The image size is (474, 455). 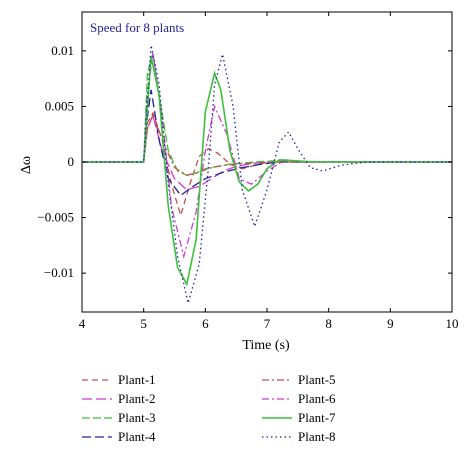 I want to click on y-tick-label: 0.01, so click(x=62, y=50).